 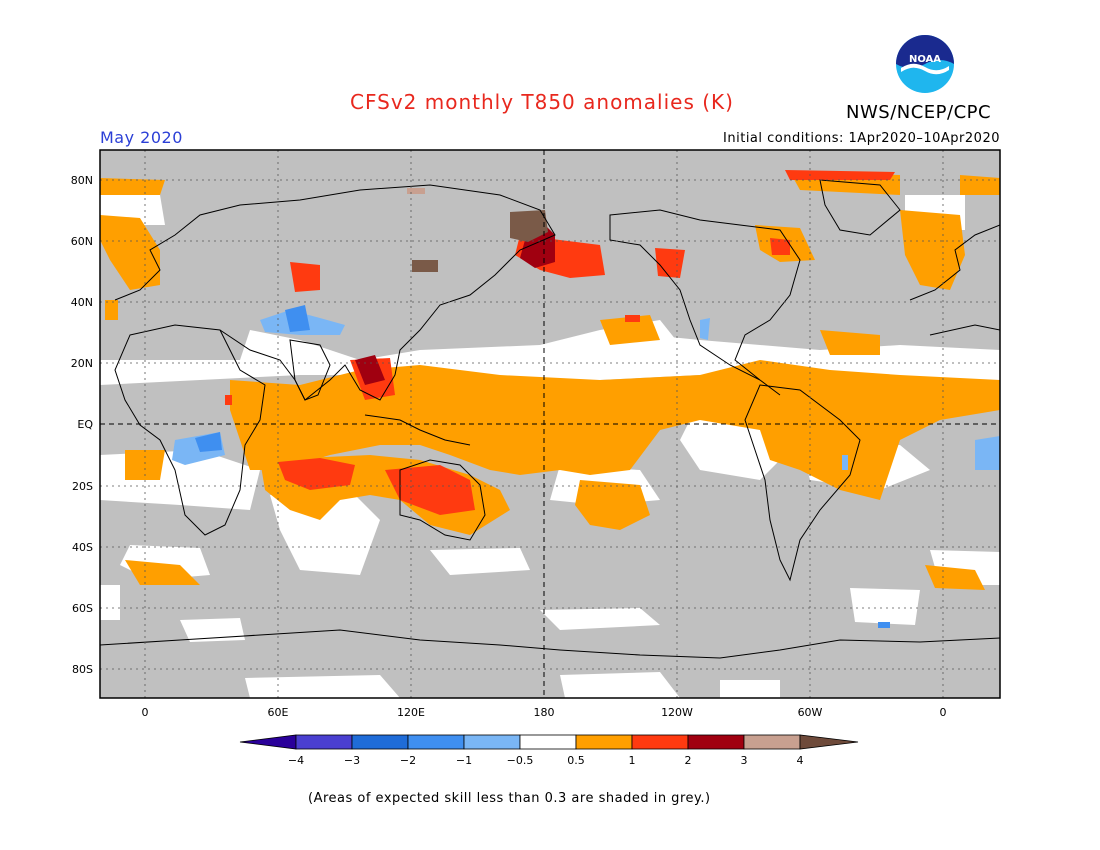 I want to click on legend-label: −0.5, so click(x=520, y=760).